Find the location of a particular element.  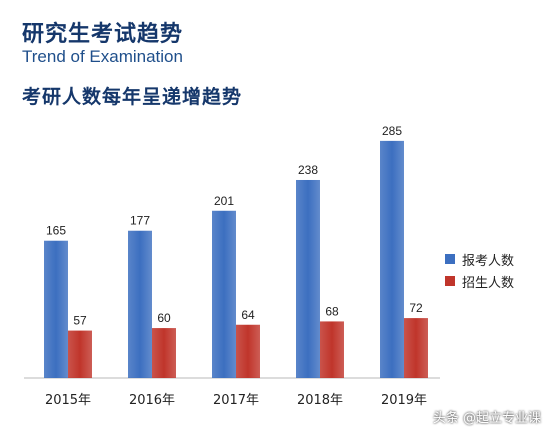

legend-swatch-admitted is located at coordinates (450, 281).